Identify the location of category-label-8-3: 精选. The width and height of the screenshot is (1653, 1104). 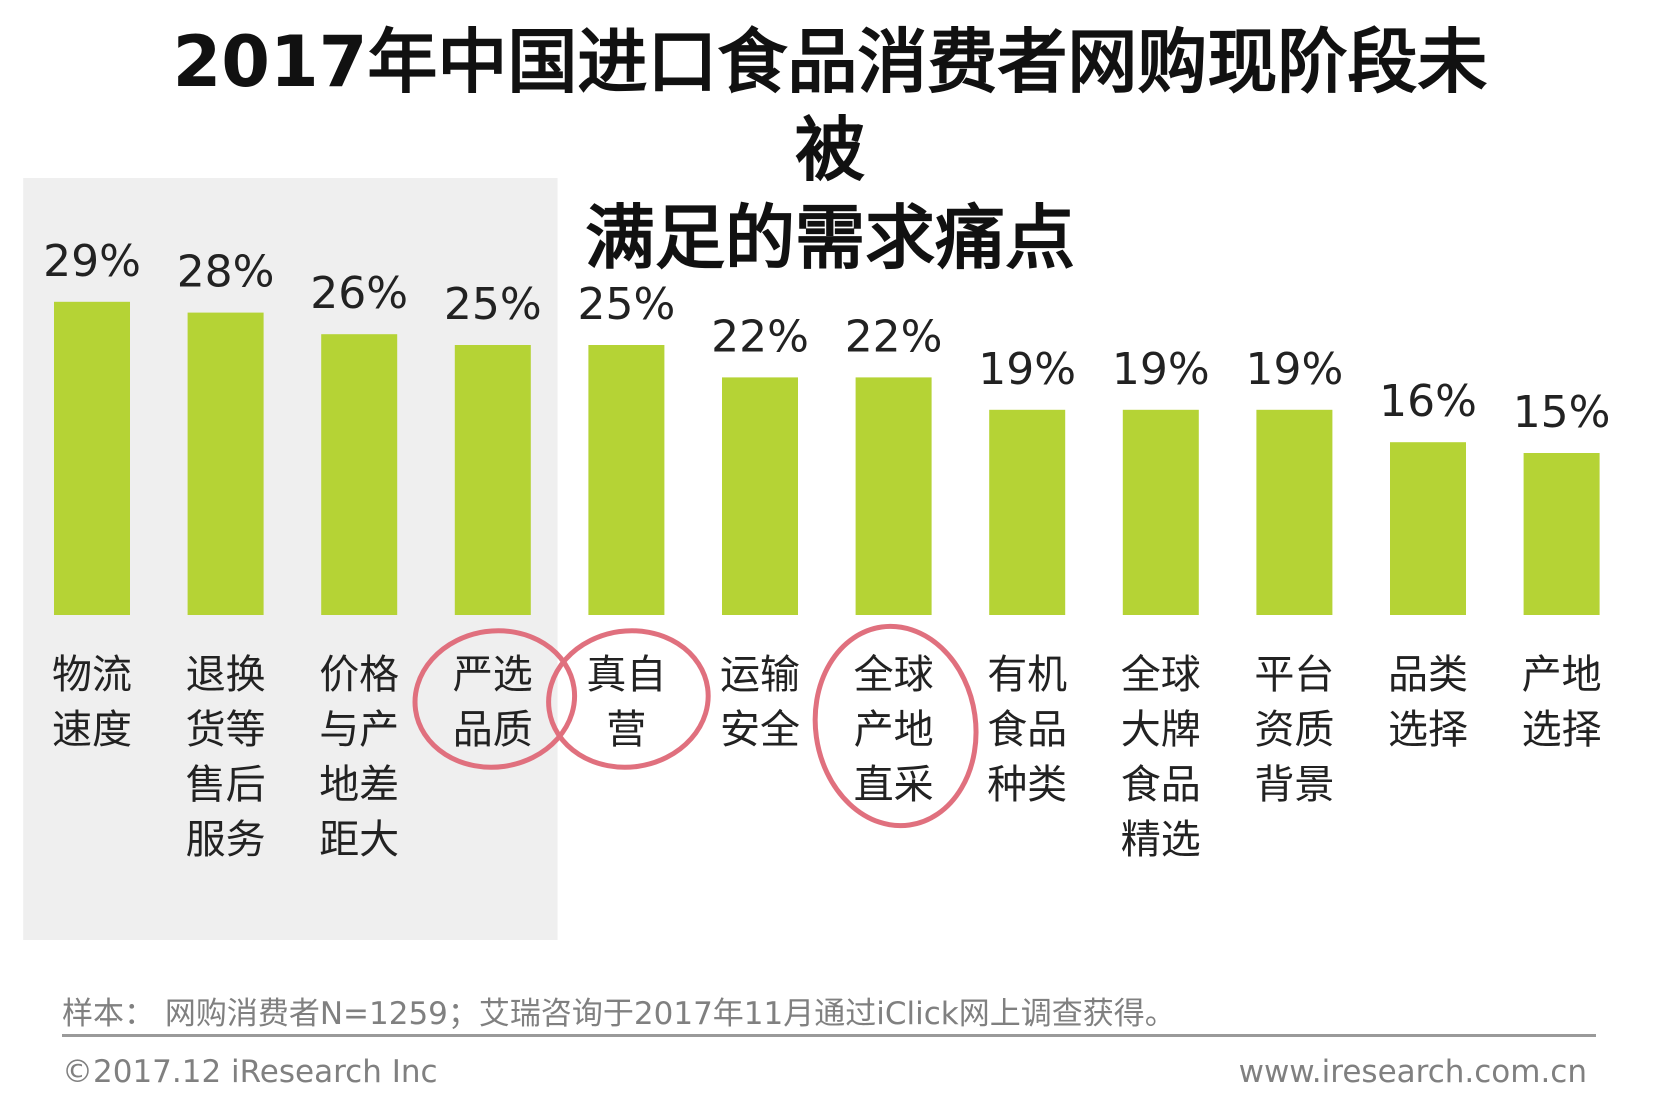
(1161, 840).